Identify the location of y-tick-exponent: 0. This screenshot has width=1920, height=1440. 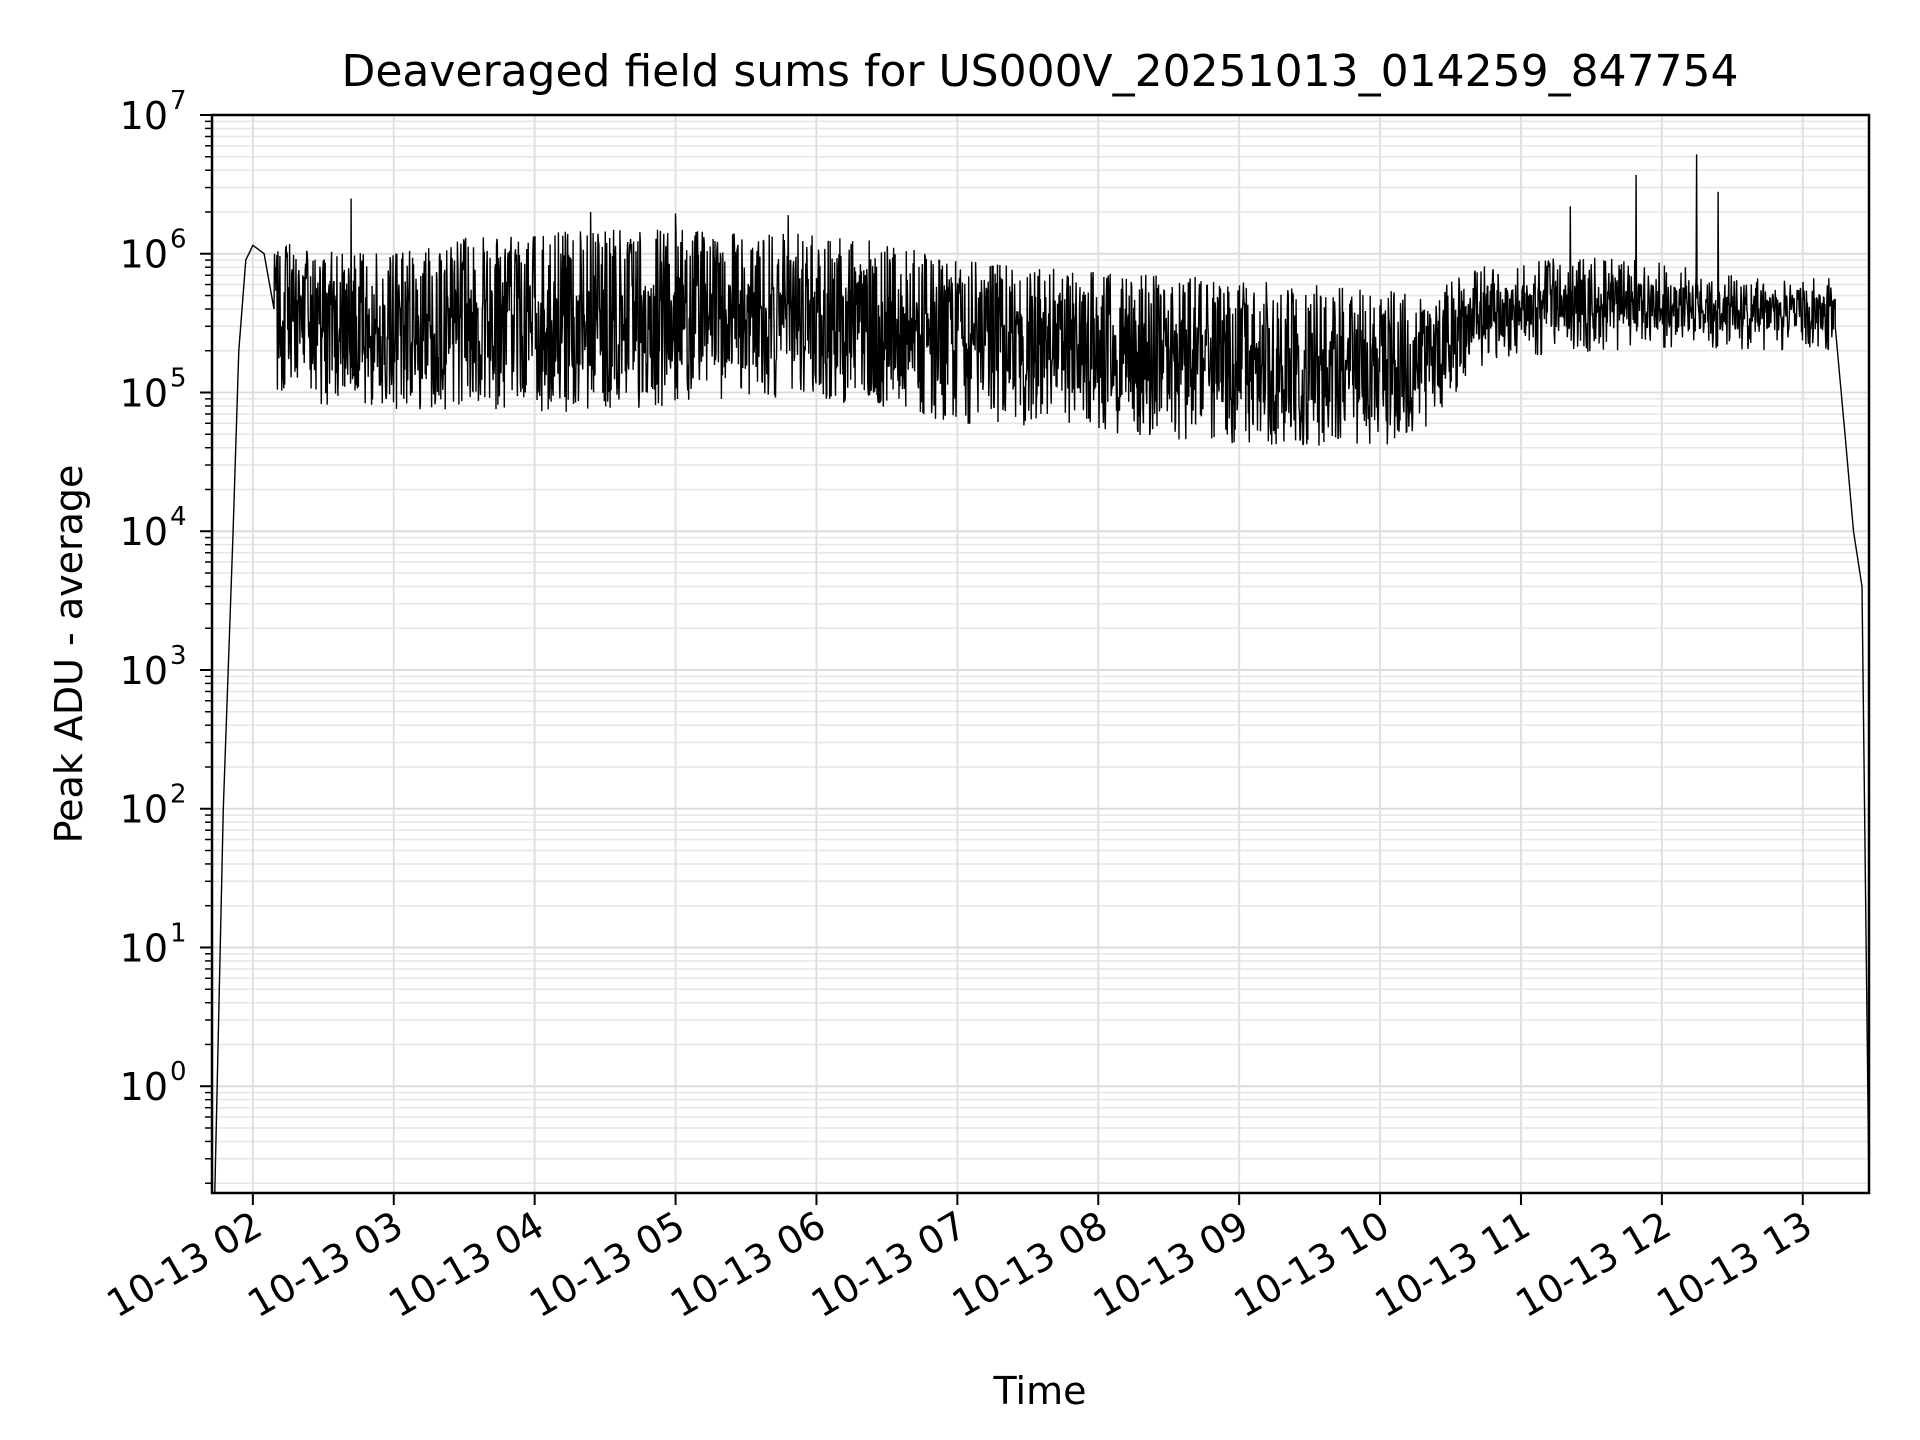
(178, 1072).